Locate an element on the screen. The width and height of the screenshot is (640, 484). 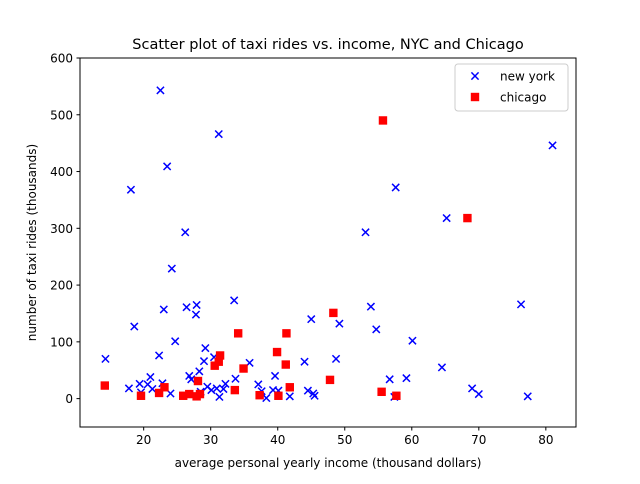
y-tick-label: 0 is located at coordinates (69, 399).